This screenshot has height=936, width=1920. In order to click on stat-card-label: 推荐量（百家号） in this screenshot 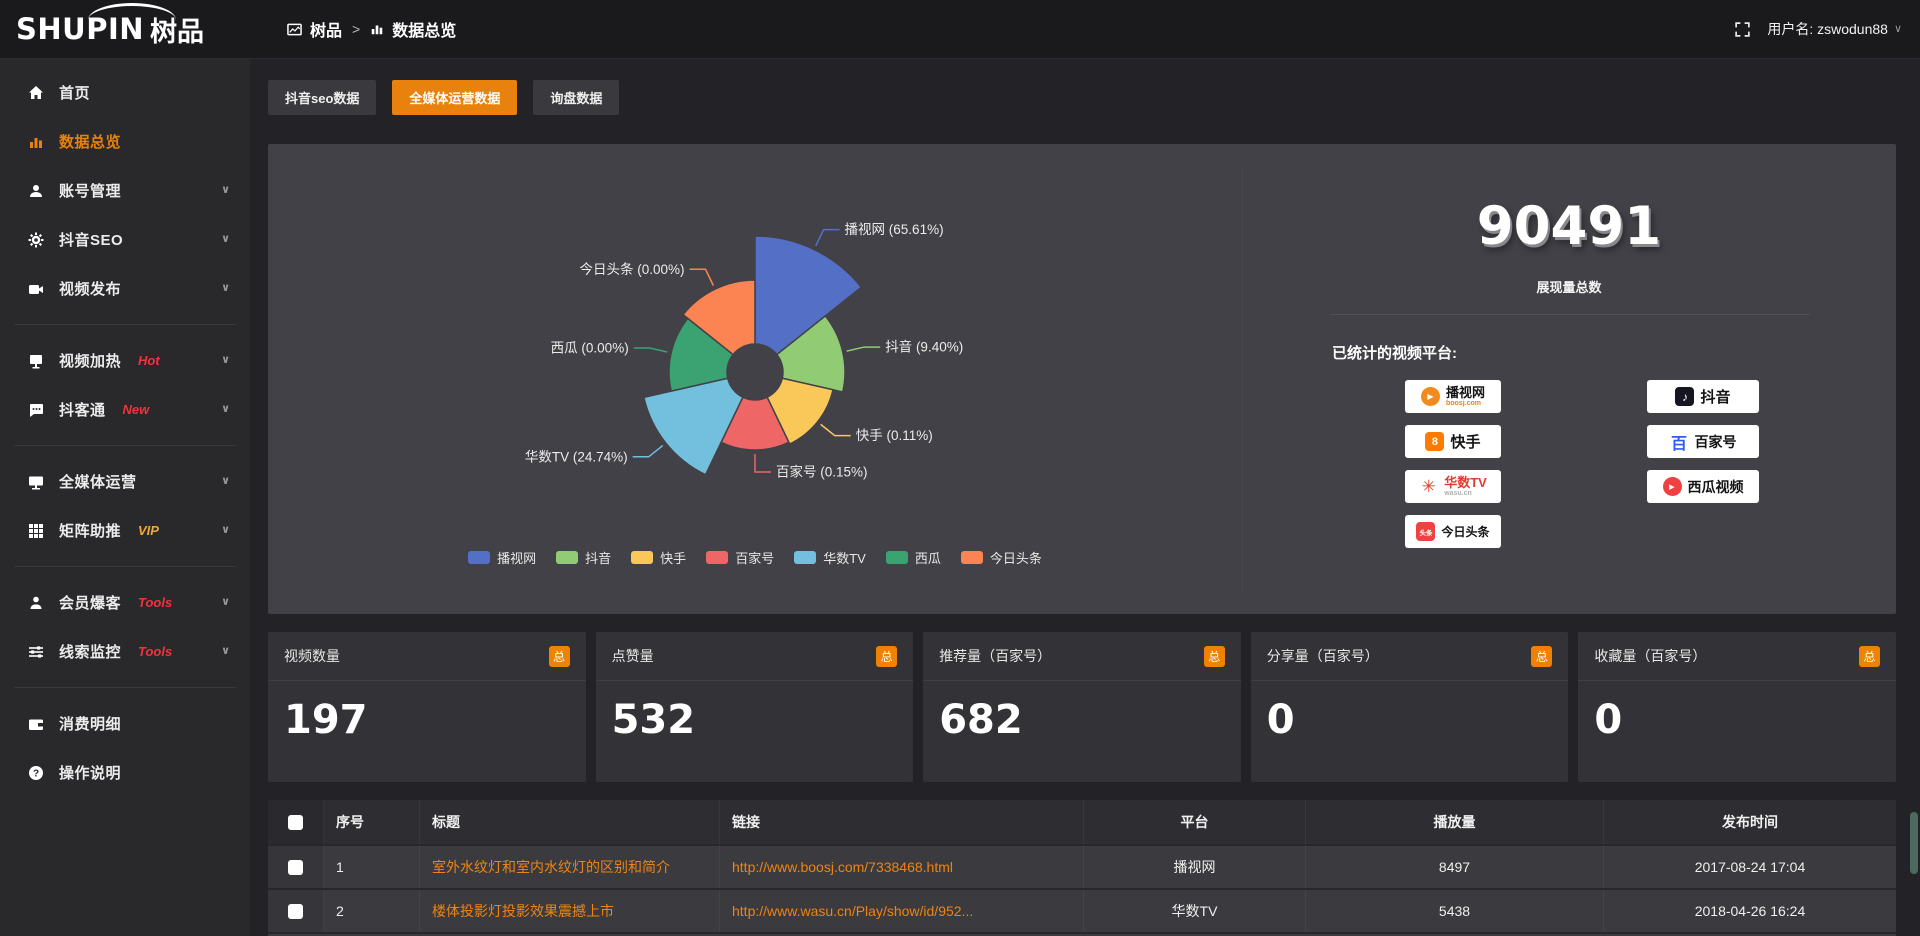, I will do `click(995, 656)`.